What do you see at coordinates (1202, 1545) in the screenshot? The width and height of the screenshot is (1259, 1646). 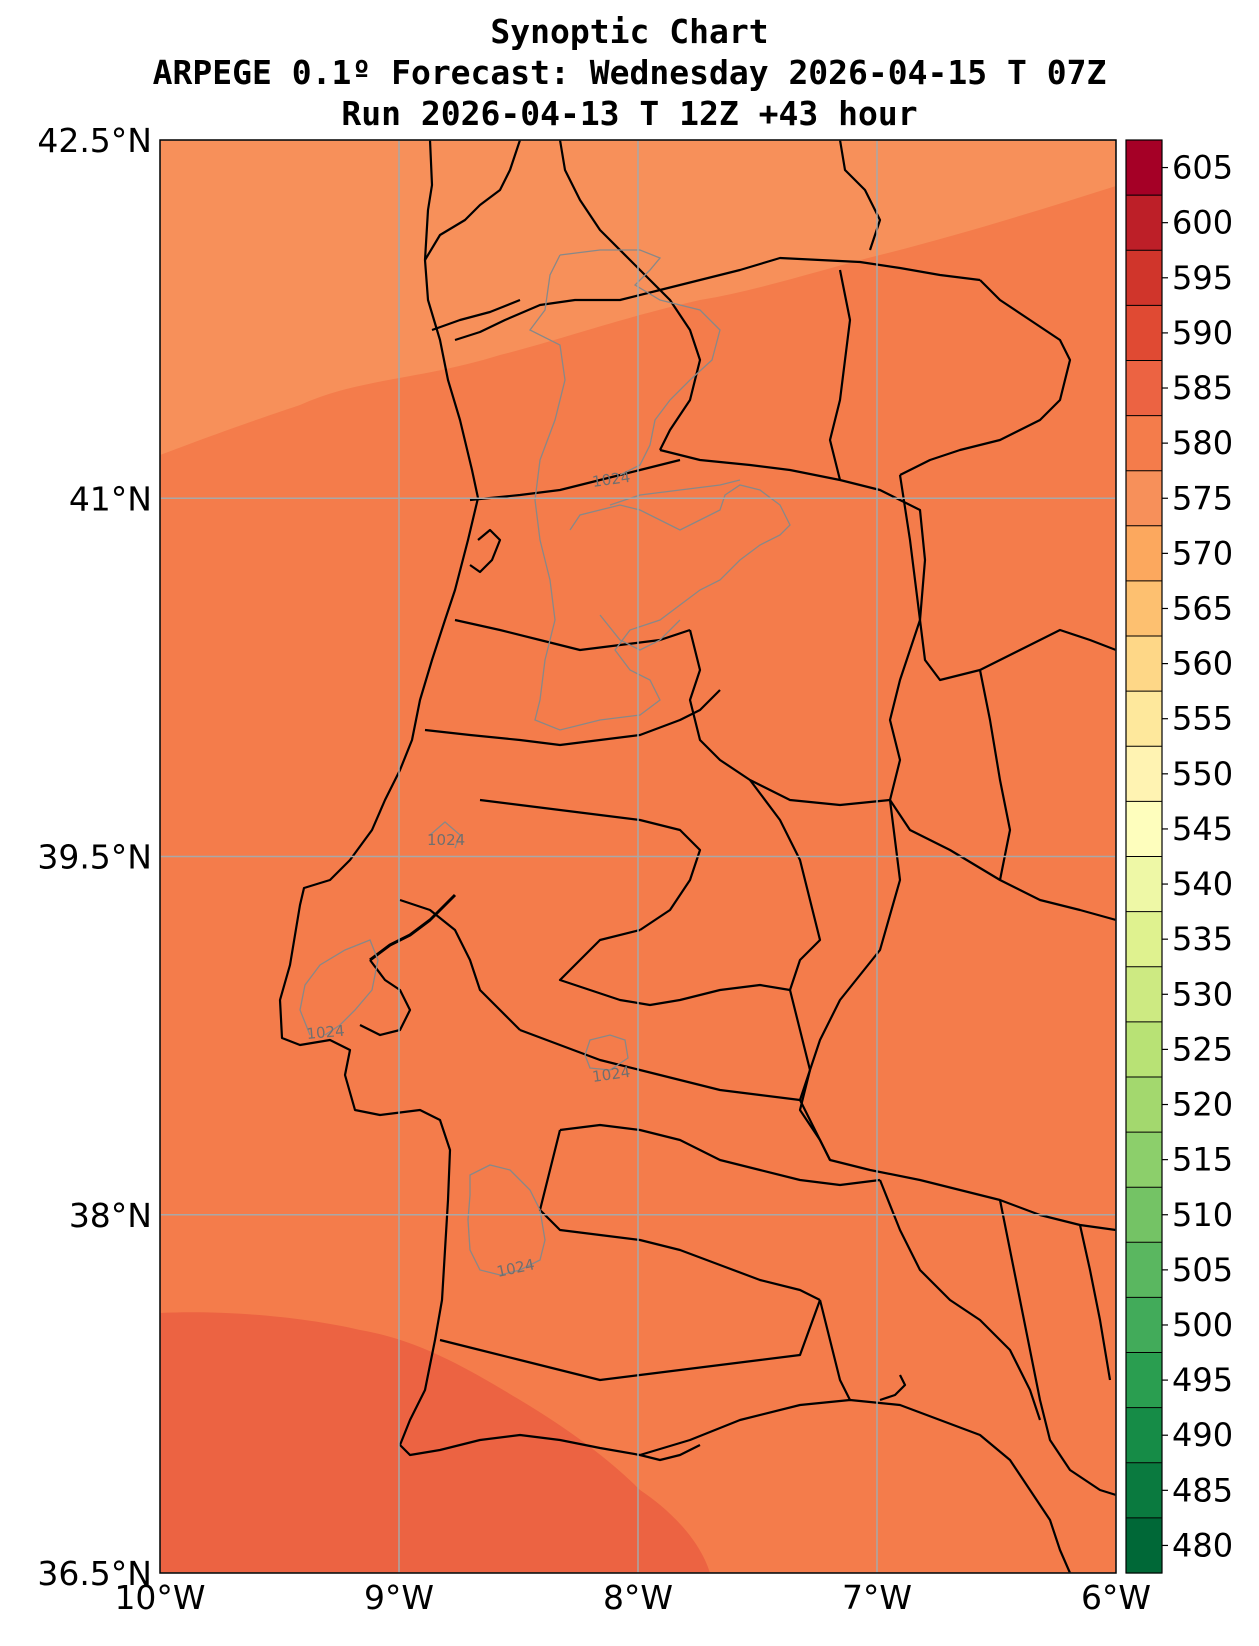 I see `colorbar-tick-label: 480` at bounding box center [1202, 1545].